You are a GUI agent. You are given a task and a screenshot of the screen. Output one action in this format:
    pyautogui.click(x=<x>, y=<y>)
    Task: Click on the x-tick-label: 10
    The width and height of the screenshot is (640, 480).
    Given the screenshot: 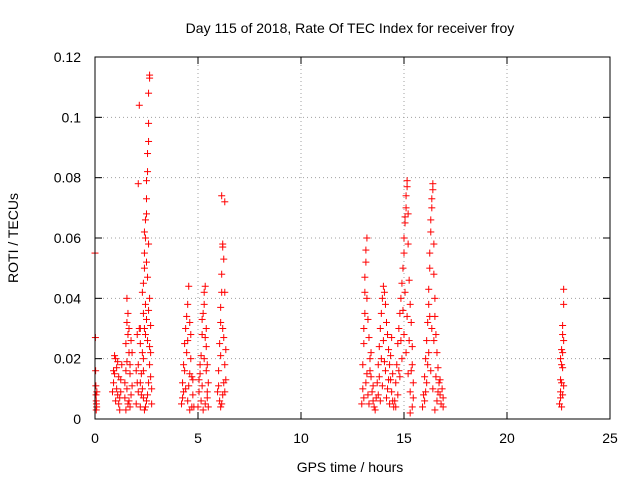 What is the action you would take?
    pyautogui.click(x=301, y=438)
    